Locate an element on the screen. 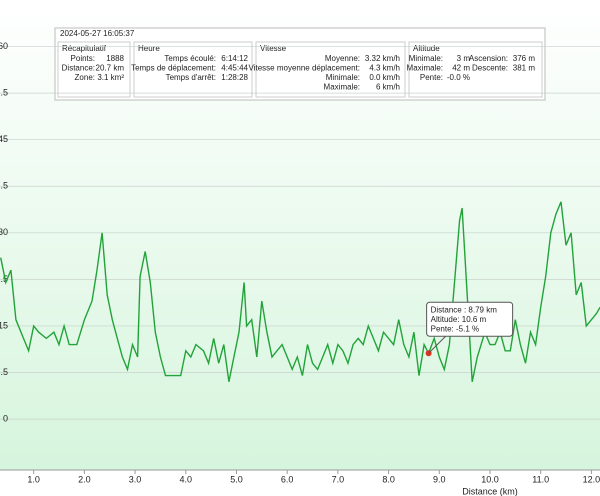  stat-label: Descente: is located at coordinates (490, 68).